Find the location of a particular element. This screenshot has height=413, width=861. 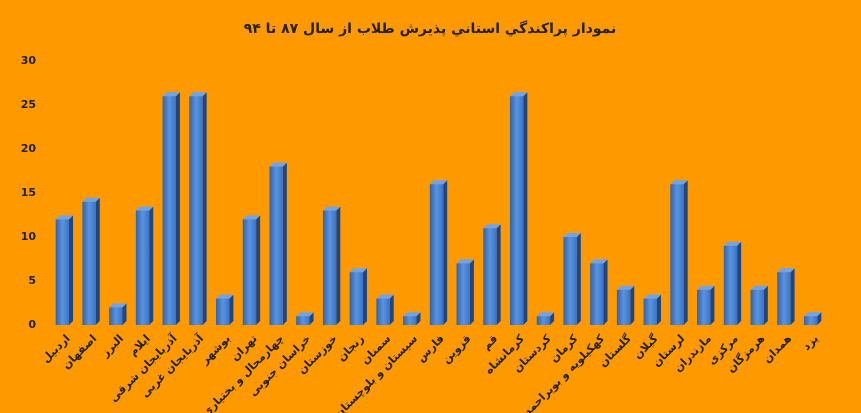

x-tick-label: همدان is located at coordinates (778, 349).